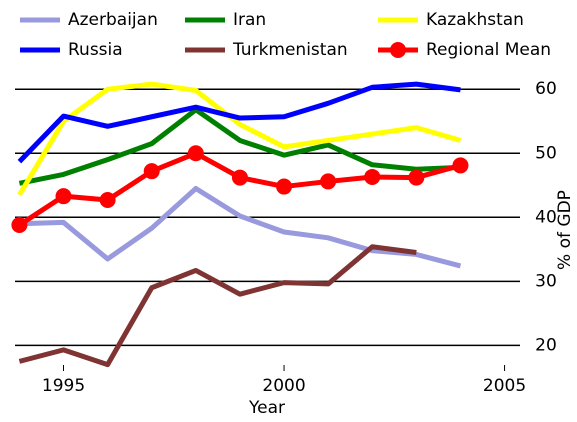 The height and width of the screenshot is (422, 577). Describe the element at coordinates (488, 50) in the screenshot. I see `legend-label: Regional Mean` at that location.